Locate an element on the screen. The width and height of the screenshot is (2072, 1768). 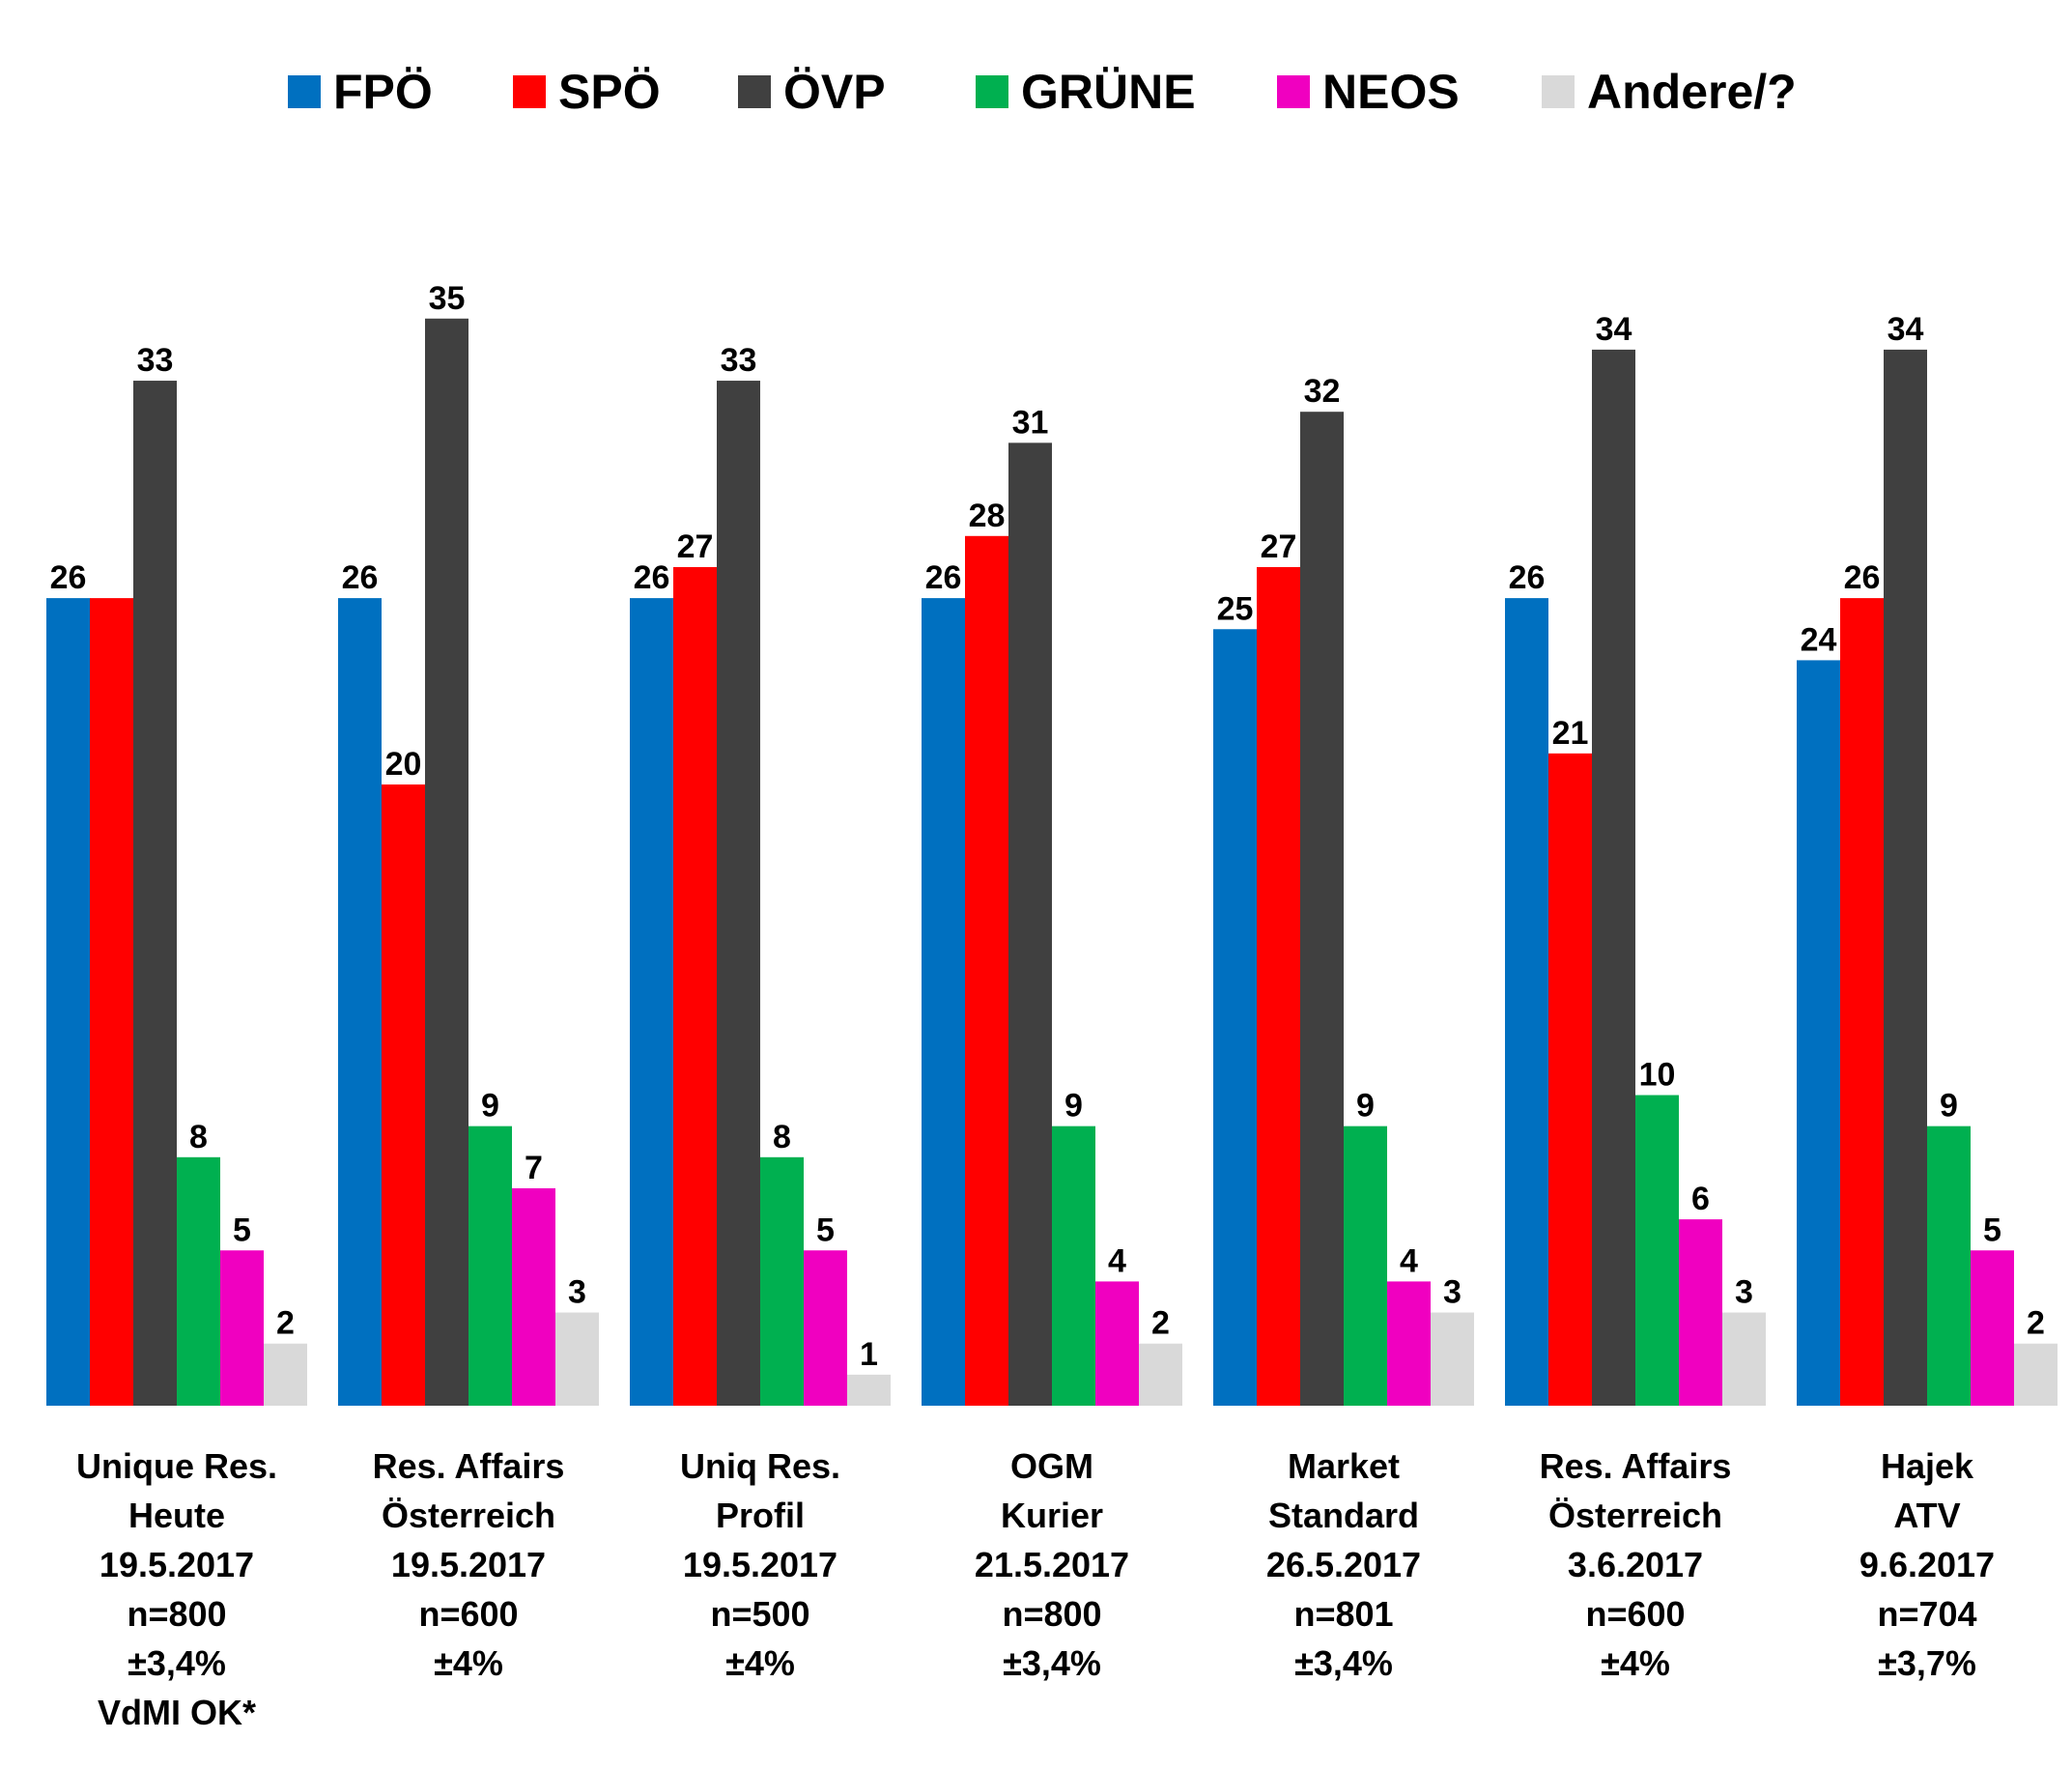
data-label-andere-group-6: 3 is located at coordinates (1744, 1293).